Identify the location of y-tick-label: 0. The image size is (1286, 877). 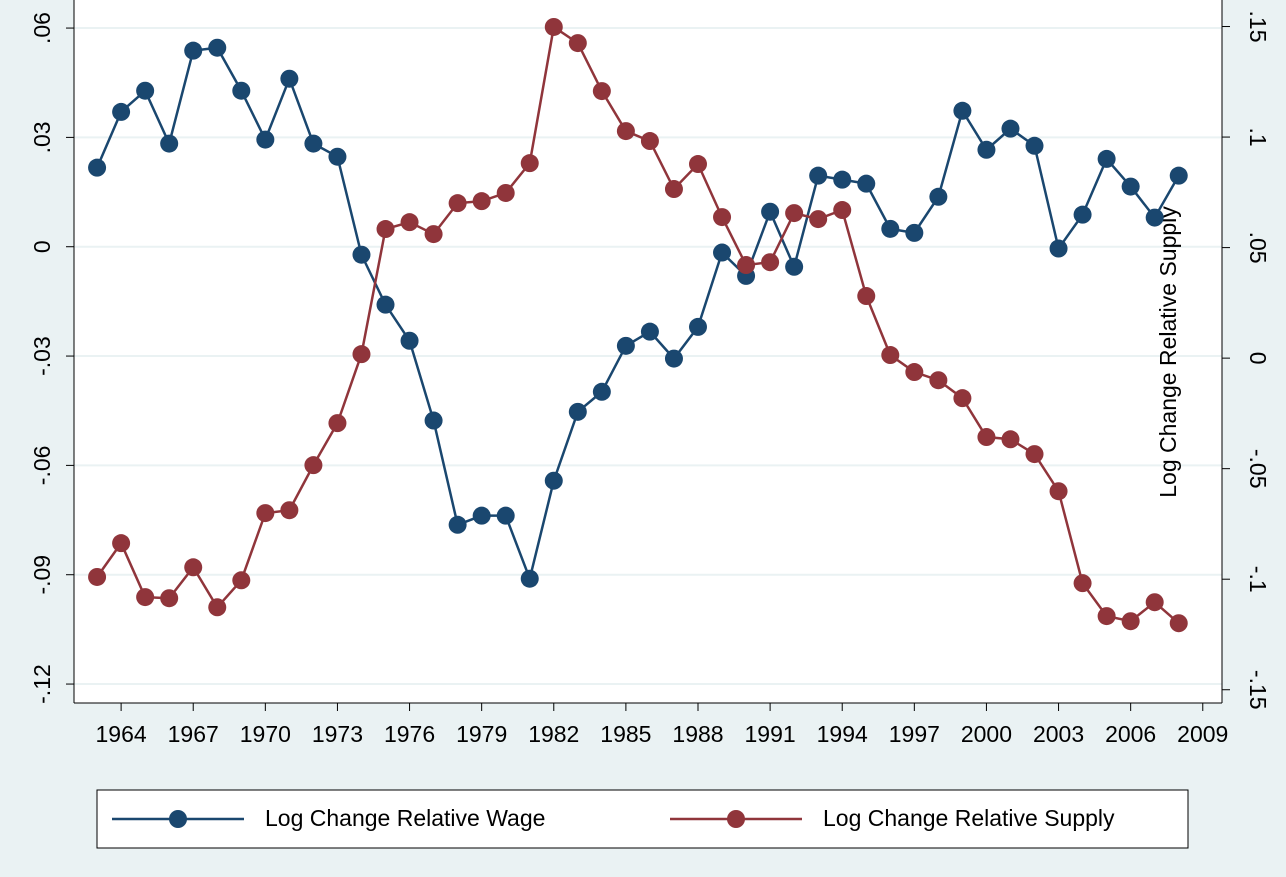
(42, 246).